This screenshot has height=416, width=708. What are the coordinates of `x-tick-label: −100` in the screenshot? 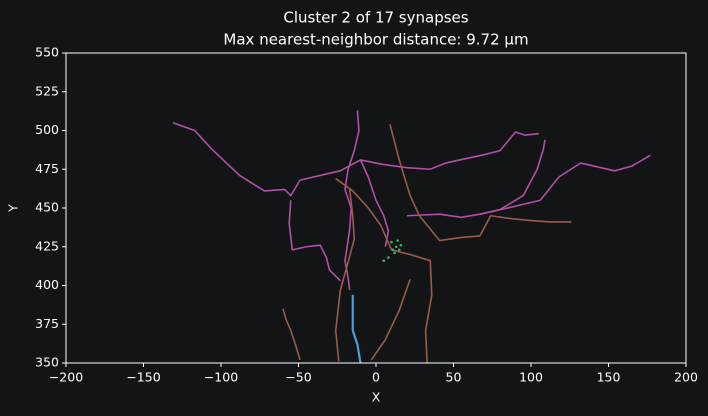 It's located at (221, 377).